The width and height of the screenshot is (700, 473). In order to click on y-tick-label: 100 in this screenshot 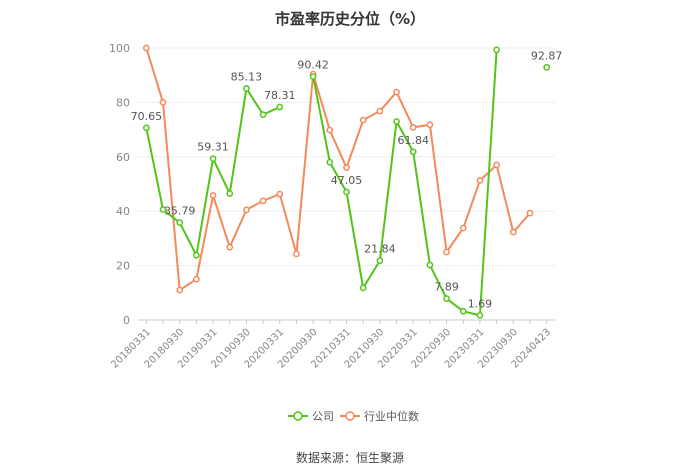, I will do `click(119, 48)`.